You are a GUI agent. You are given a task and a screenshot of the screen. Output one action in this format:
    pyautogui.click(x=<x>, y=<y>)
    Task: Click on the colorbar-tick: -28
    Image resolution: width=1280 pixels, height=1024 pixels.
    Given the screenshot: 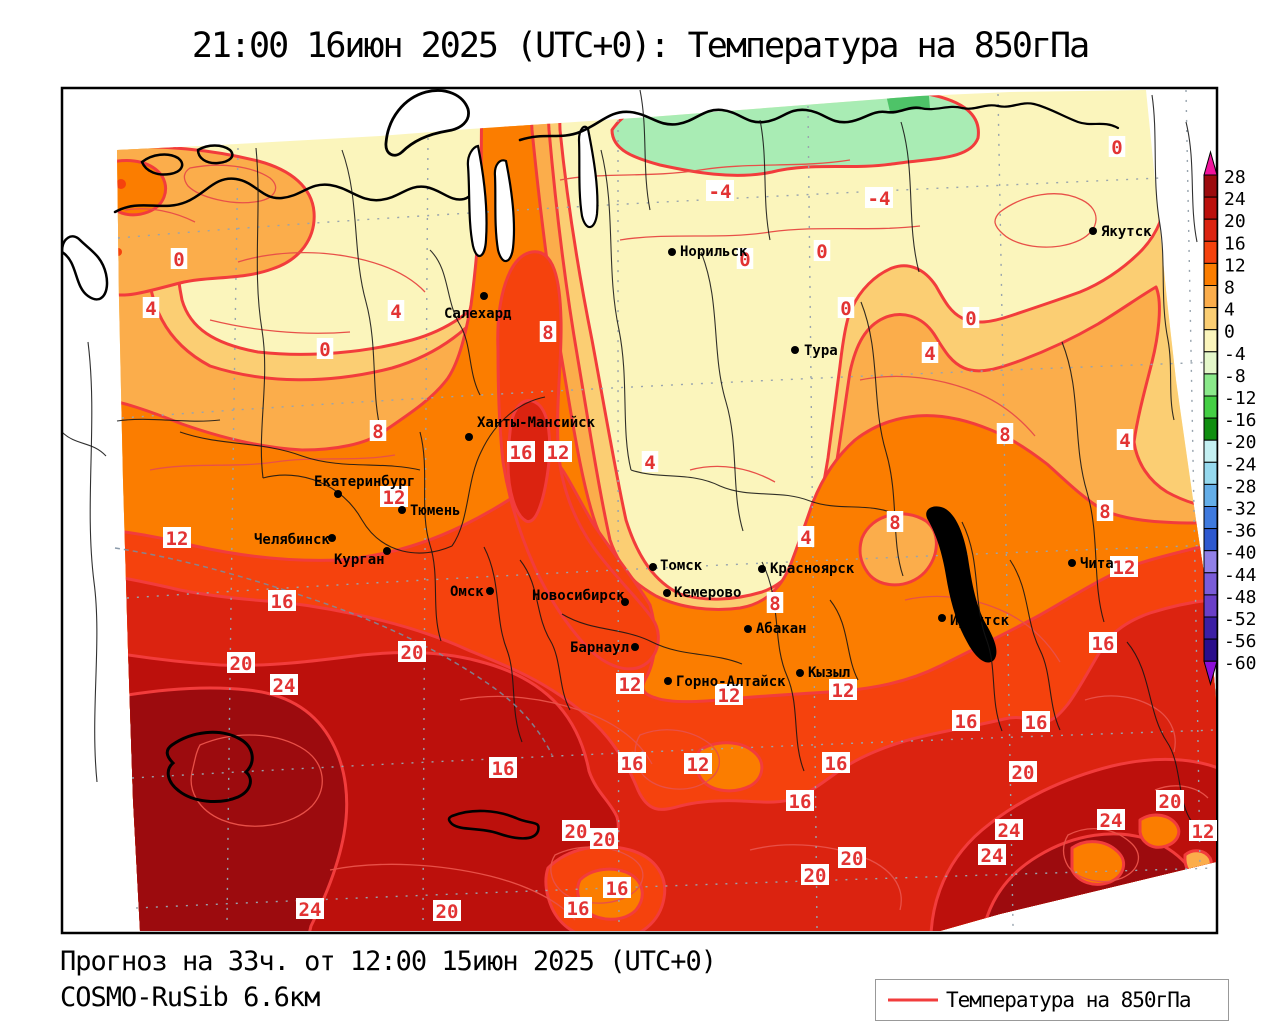 What is the action you would take?
    pyautogui.click(x=1240, y=486)
    